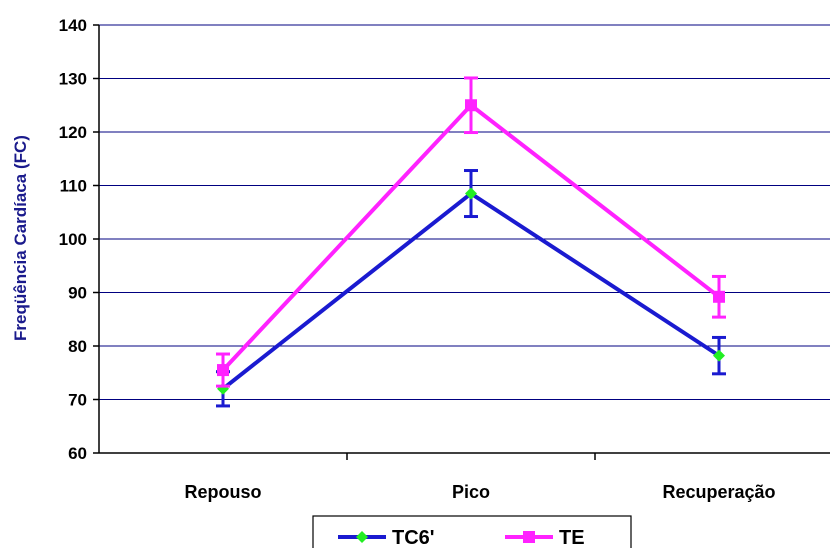 The height and width of the screenshot is (548, 830). I want to click on y-tick-labels: 60 70 80 90 100 110 120 130 140, so click(73, 239).